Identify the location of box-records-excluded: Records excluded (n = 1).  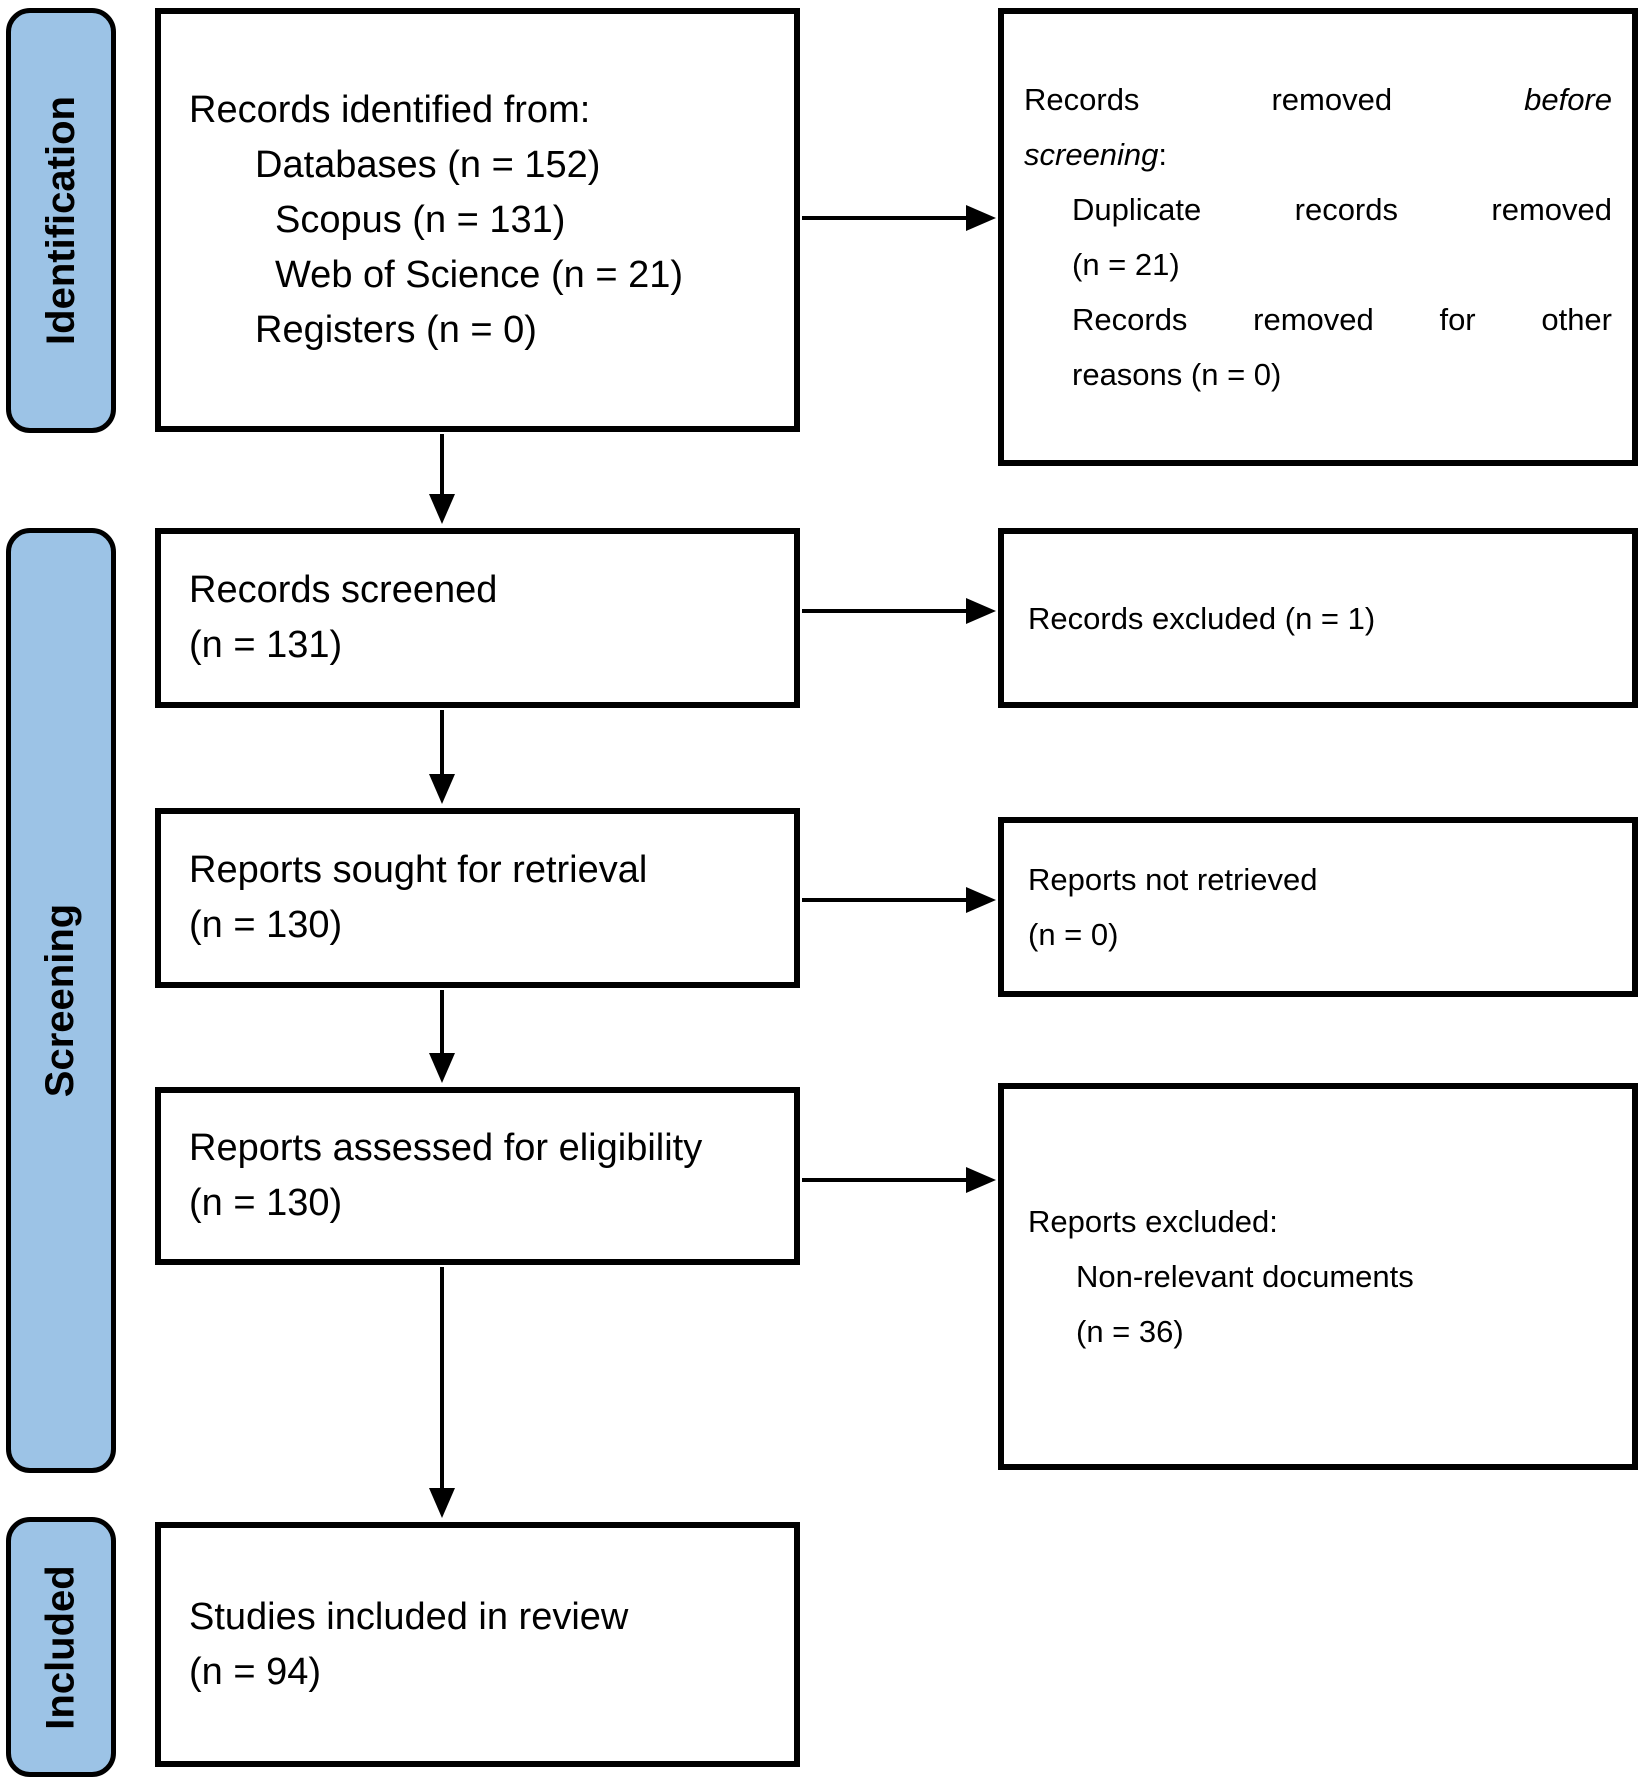
(1318, 618).